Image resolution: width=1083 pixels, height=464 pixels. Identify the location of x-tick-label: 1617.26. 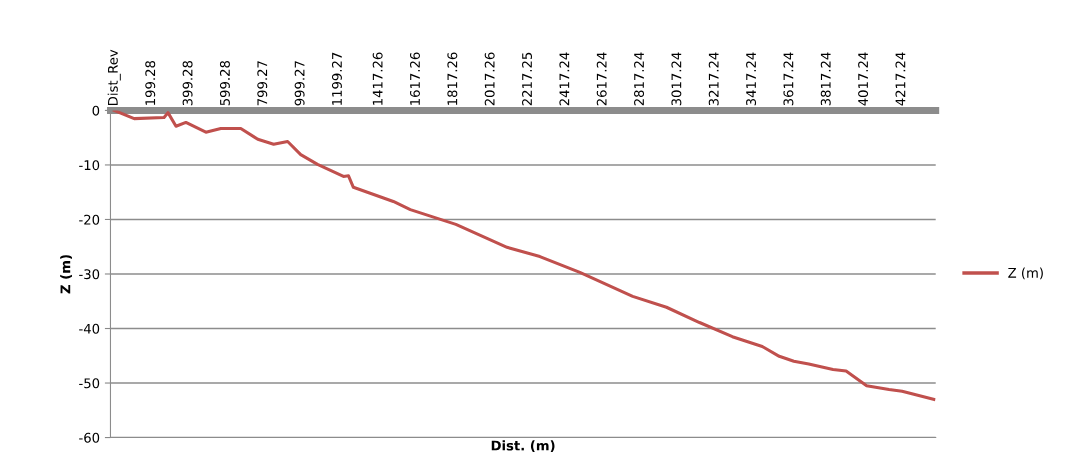
(415, 78).